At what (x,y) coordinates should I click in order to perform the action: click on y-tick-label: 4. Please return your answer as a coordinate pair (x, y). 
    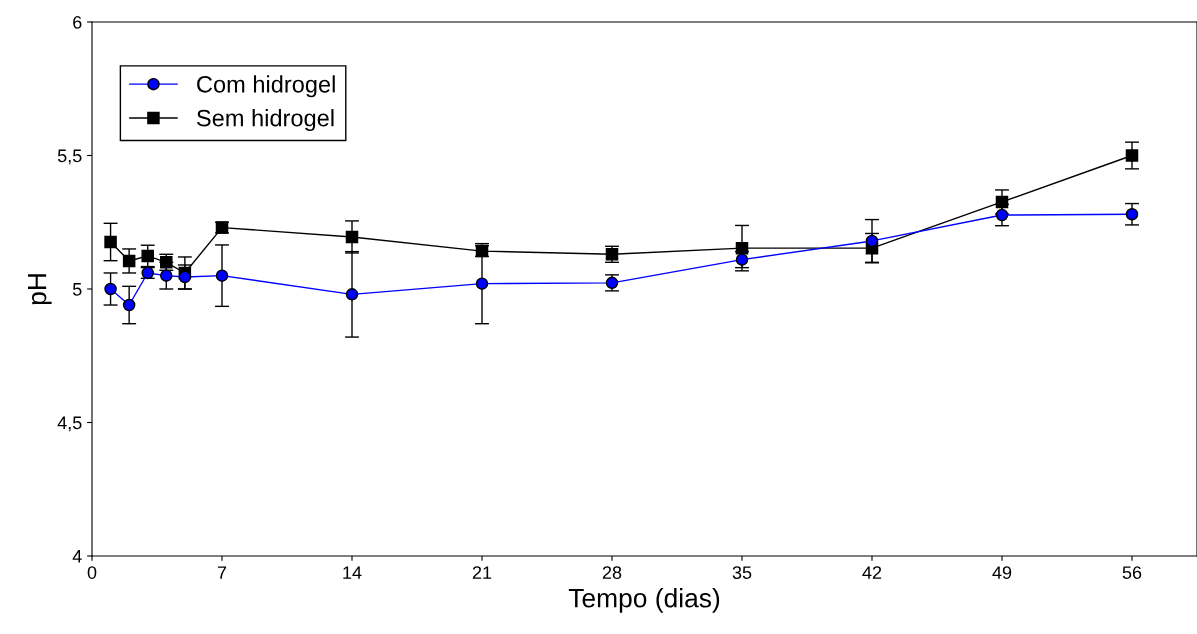
    Looking at the image, I should click on (77, 556).